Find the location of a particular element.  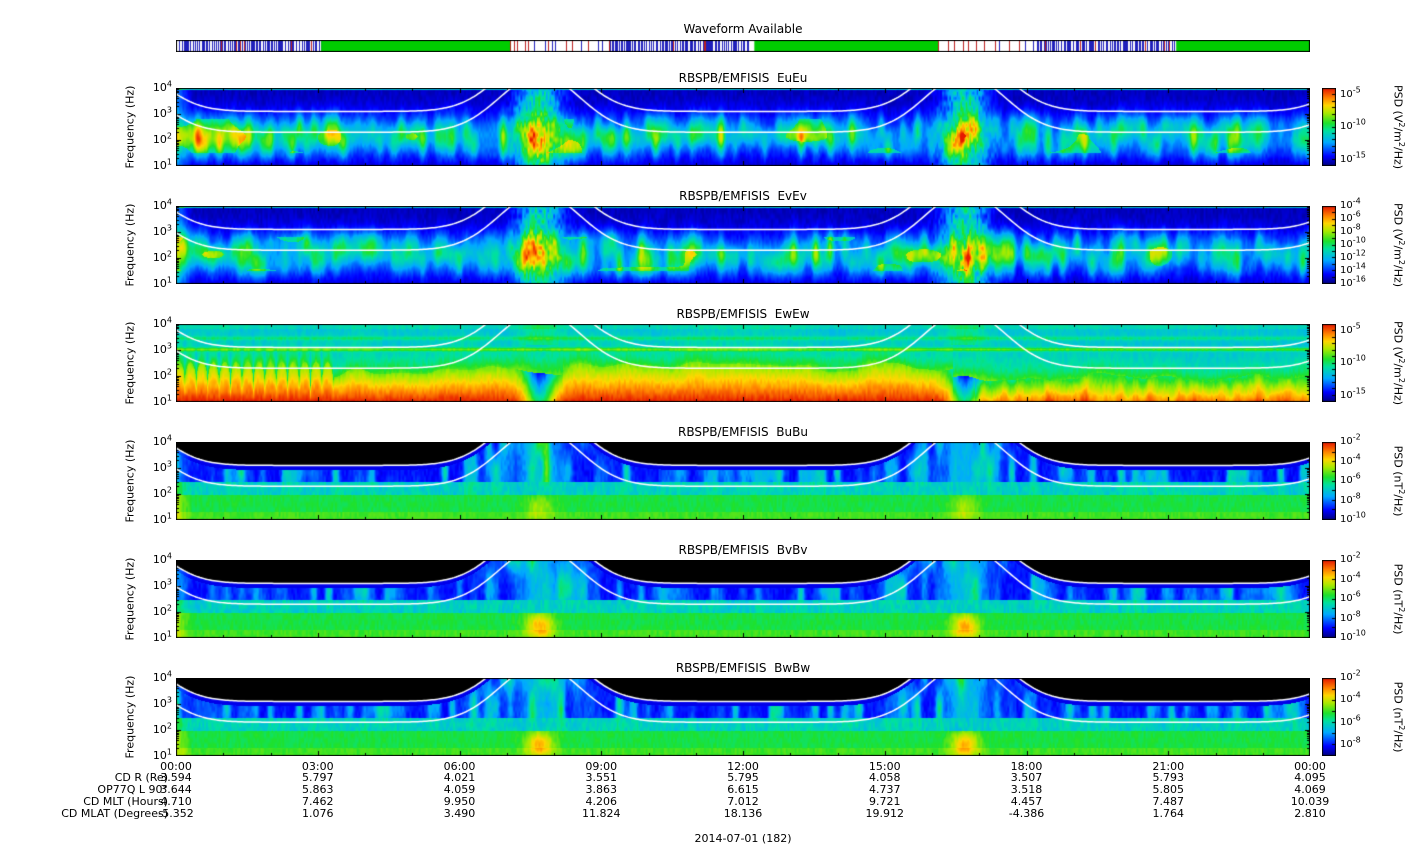

time-tick-label: 12:00 is located at coordinates (743, 766).